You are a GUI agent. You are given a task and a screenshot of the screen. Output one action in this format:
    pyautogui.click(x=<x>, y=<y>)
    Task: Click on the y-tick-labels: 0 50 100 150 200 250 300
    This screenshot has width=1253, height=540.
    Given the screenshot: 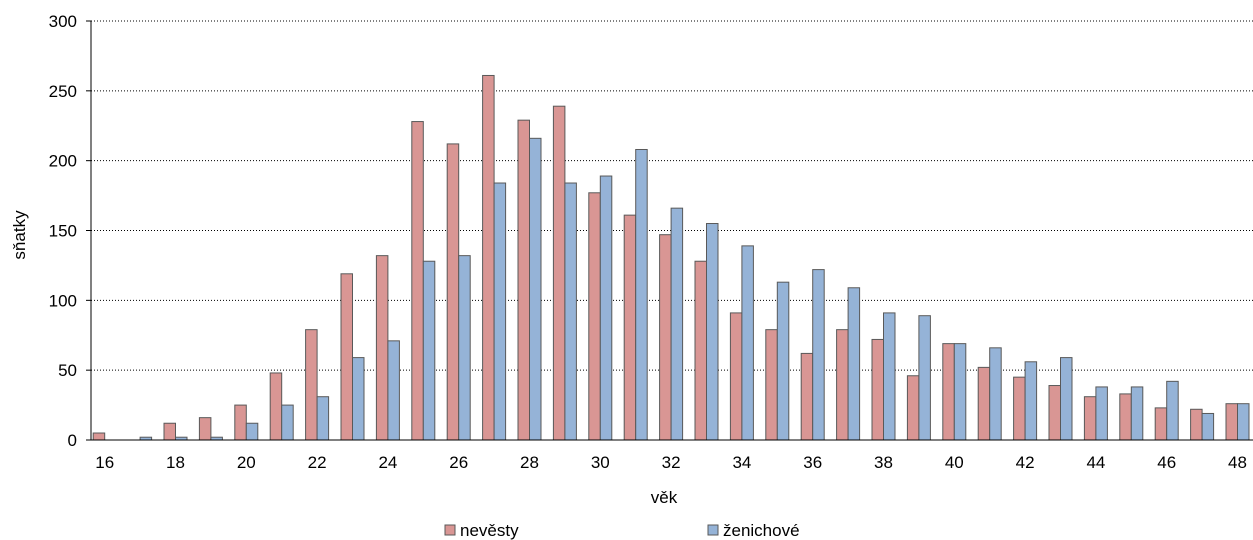 What is the action you would take?
    pyautogui.click(x=63, y=231)
    